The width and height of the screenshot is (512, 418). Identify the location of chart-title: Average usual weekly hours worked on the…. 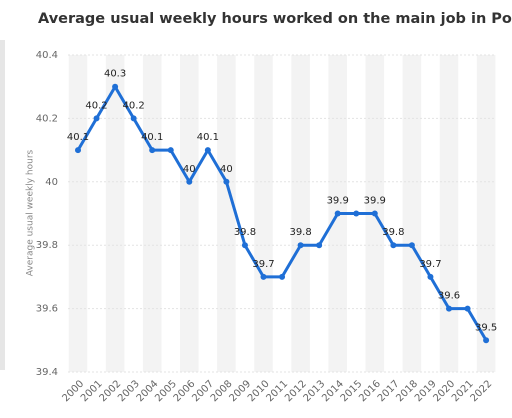
(275, 19).